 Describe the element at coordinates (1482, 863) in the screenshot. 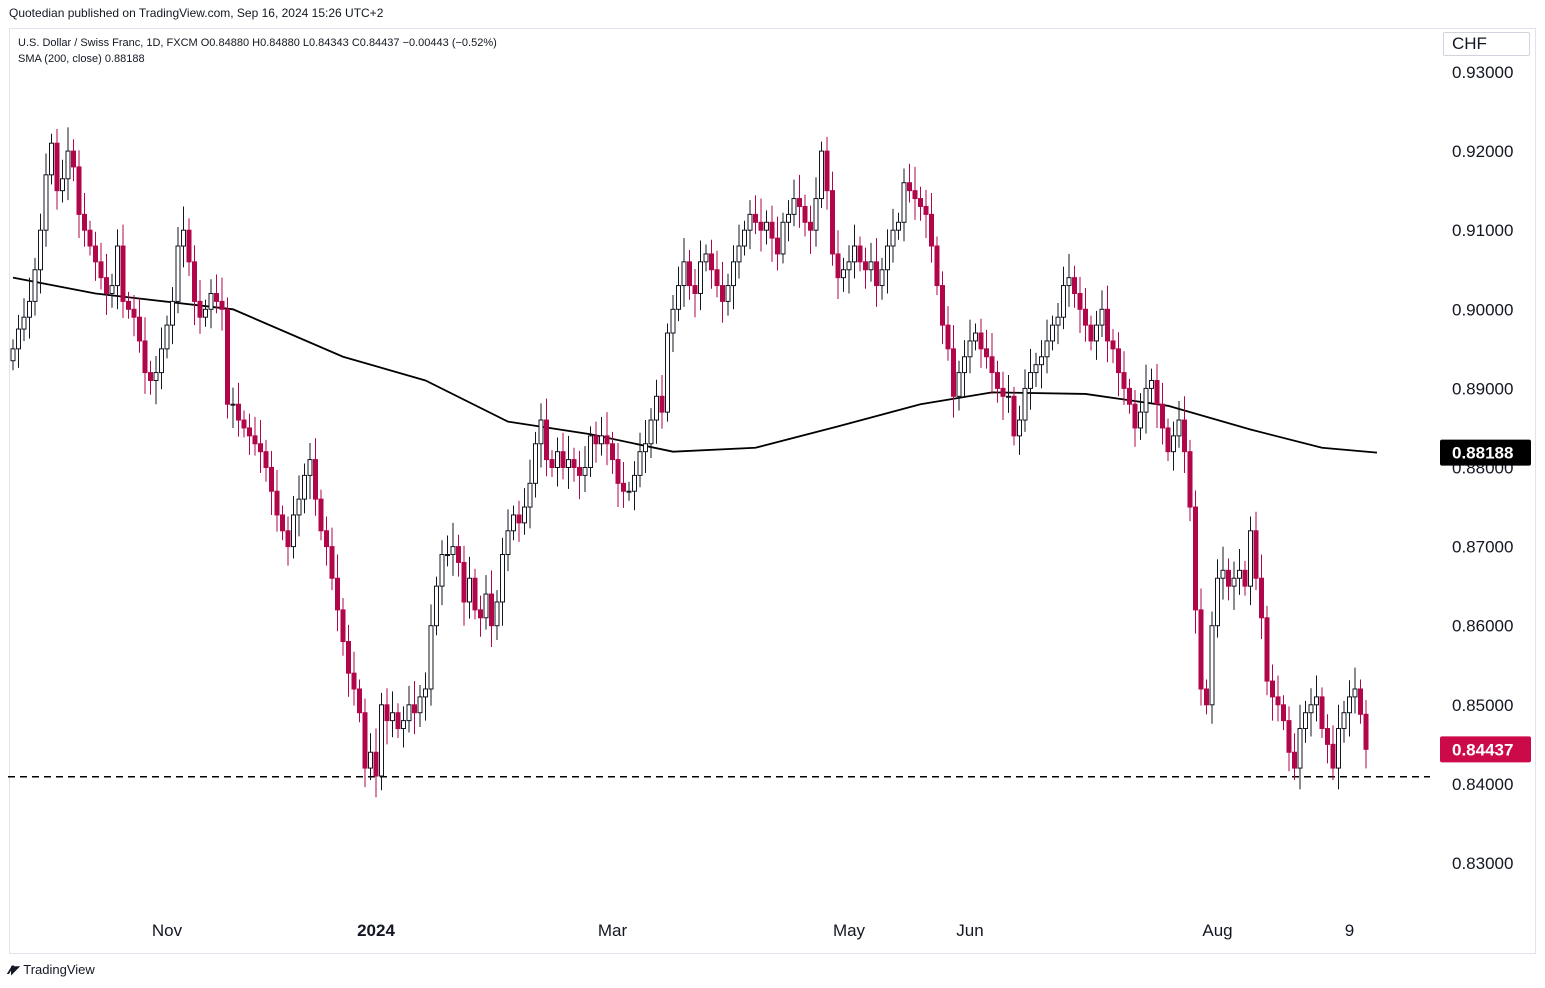

I see `y-axis-tick-label: 0.83000` at that location.